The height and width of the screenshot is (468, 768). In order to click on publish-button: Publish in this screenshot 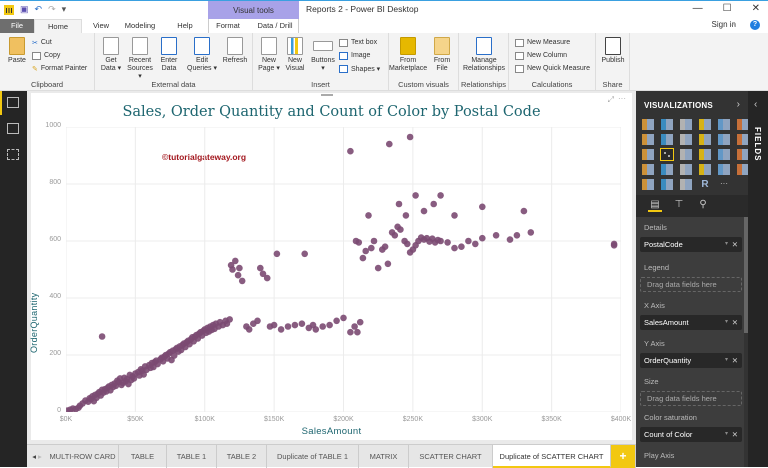, I will do `click(613, 51)`.